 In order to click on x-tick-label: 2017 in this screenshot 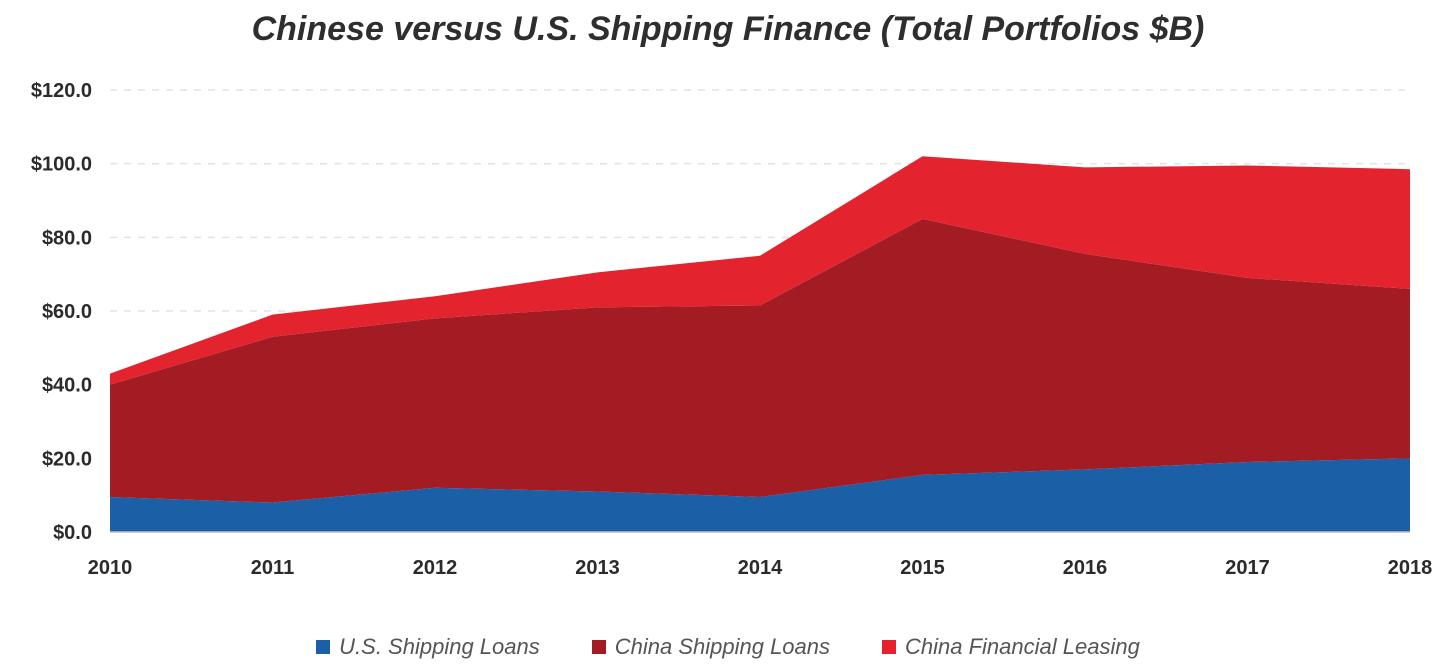, I will do `click(1247, 568)`.